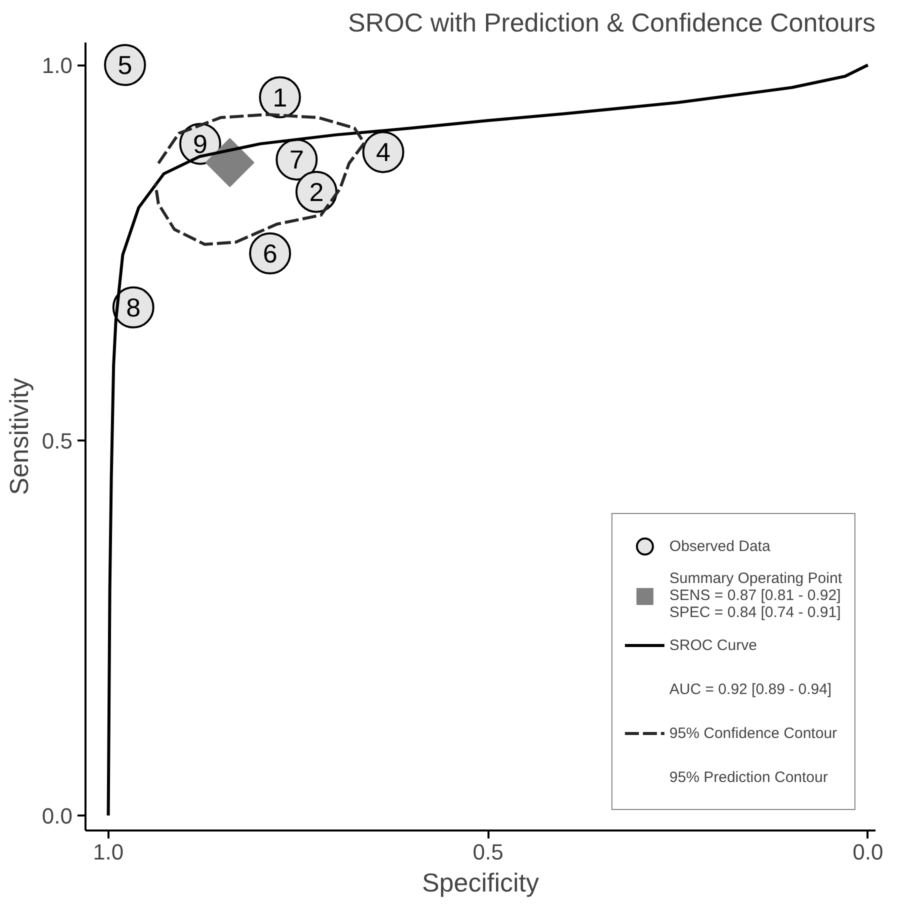 This screenshot has height=912, width=908. I want to click on x-tick-label: 0.0, so click(868, 852).